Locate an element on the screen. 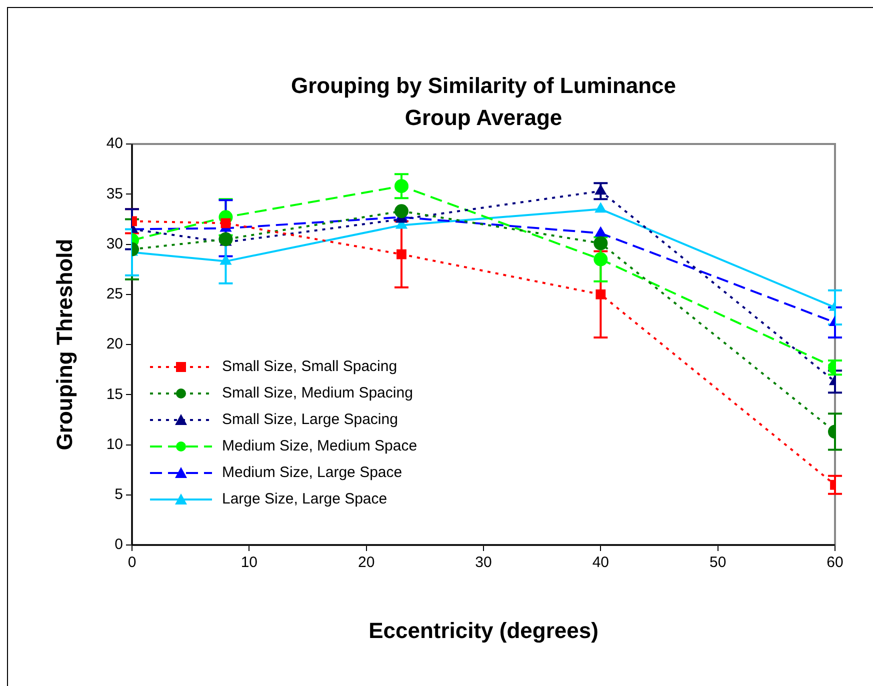 The height and width of the screenshot is (686, 873). y-tick-label: 0 is located at coordinates (118, 545).